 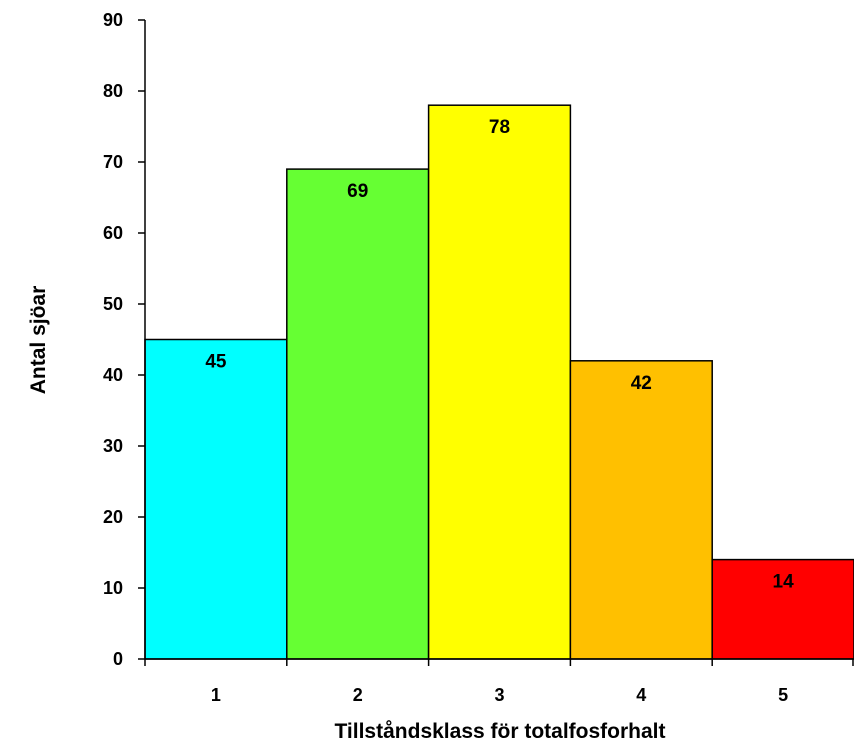 What do you see at coordinates (113, 375) in the screenshot?
I see `y-tick-label: 40` at bounding box center [113, 375].